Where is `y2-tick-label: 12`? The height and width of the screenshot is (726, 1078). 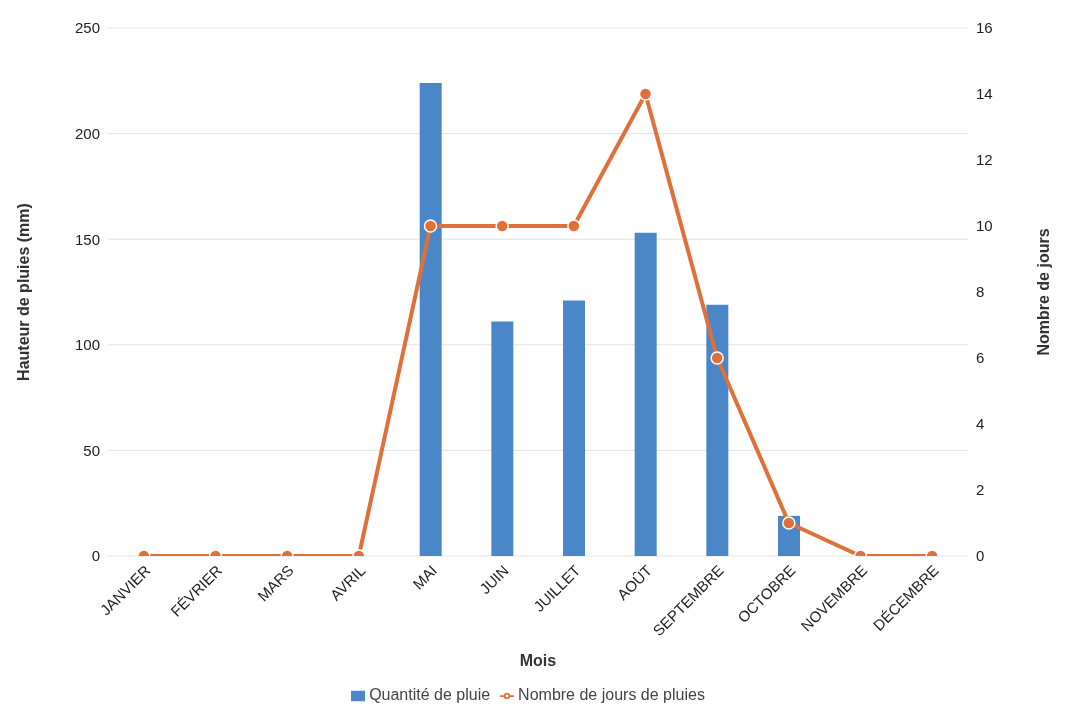
y2-tick-label: 12 is located at coordinates (984, 160).